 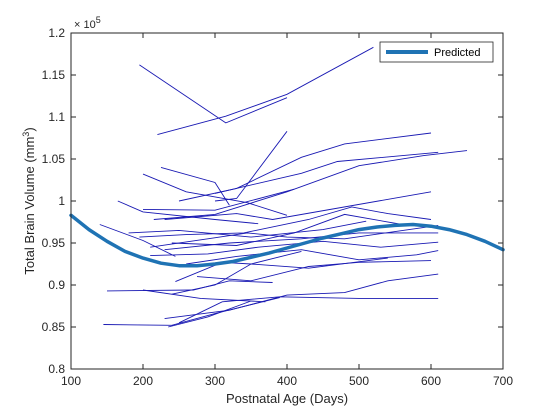 I want to click on y-axis-label: Total Brain Volume (mm3), so click(x=29, y=200).